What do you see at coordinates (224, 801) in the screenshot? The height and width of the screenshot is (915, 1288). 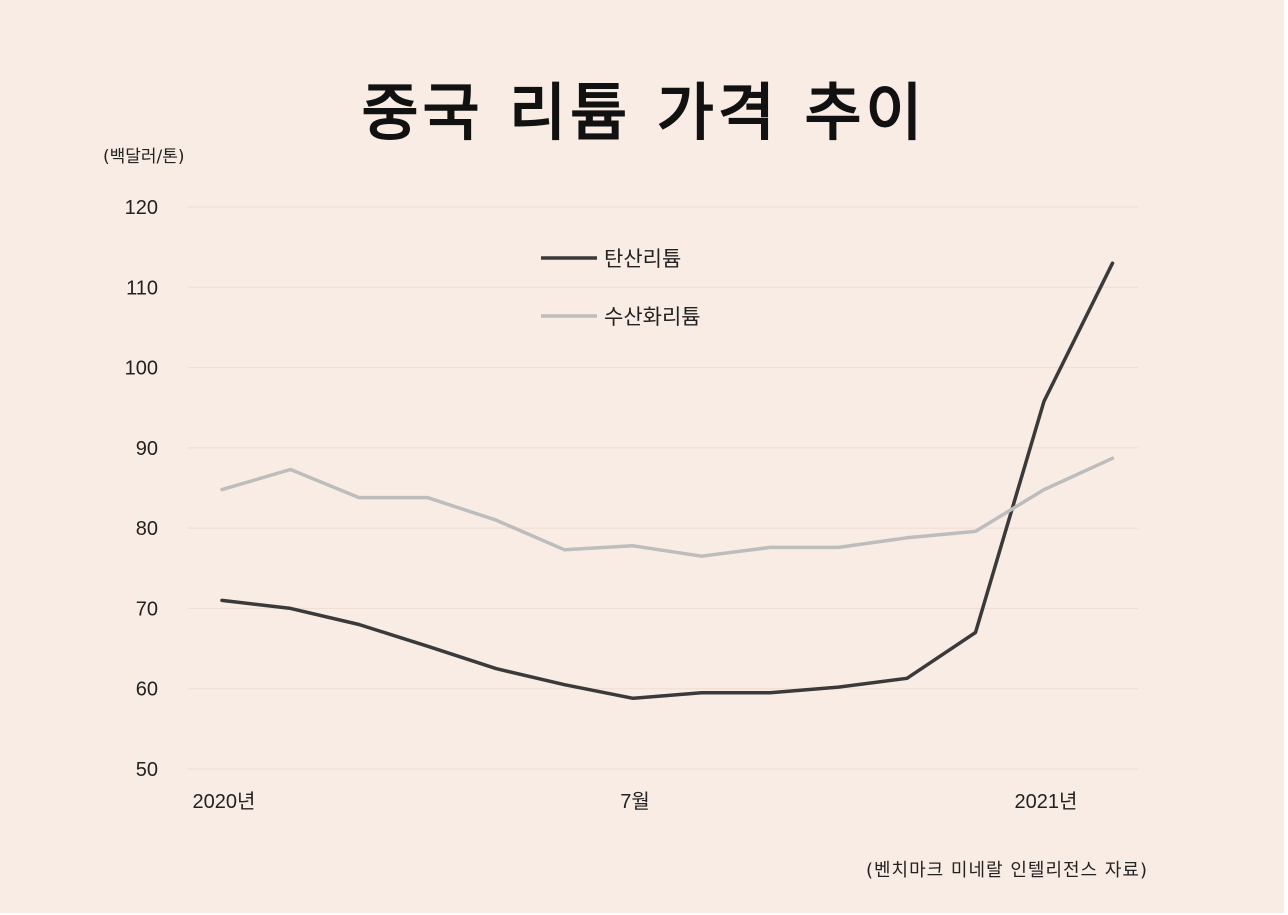 I see `x-tick-label-0: 2020년` at bounding box center [224, 801].